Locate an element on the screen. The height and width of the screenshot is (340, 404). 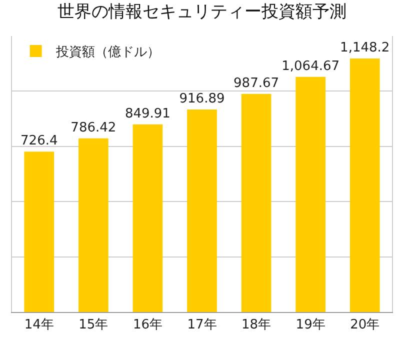
data-label: 1,148.2 is located at coordinates (365, 48).